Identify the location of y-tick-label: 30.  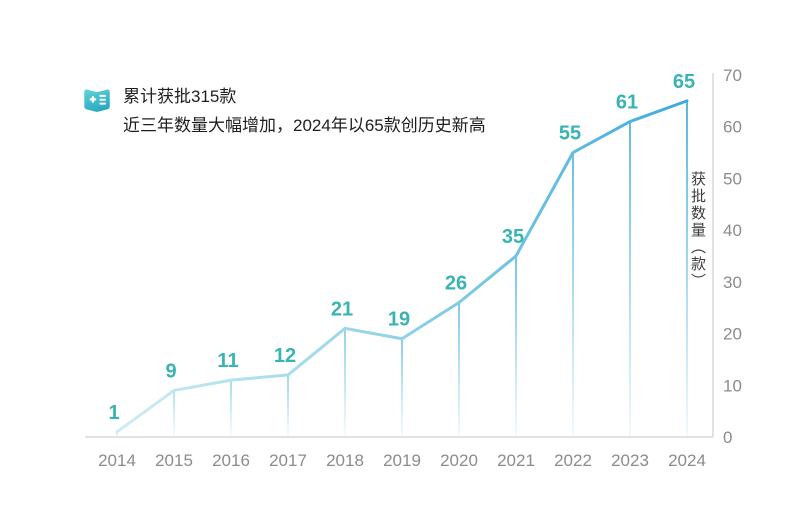
(732, 282).